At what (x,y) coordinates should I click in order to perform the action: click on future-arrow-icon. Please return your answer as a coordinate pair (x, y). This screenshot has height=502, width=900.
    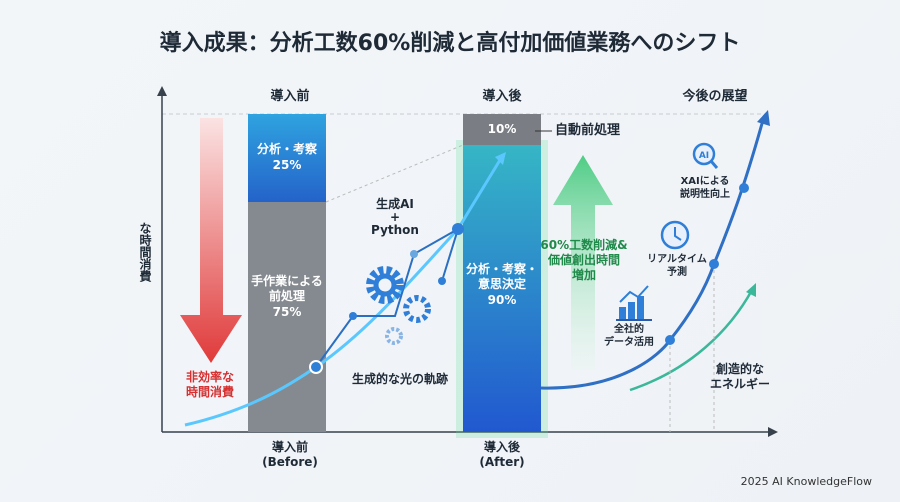
    Looking at the image, I should click on (763, 118).